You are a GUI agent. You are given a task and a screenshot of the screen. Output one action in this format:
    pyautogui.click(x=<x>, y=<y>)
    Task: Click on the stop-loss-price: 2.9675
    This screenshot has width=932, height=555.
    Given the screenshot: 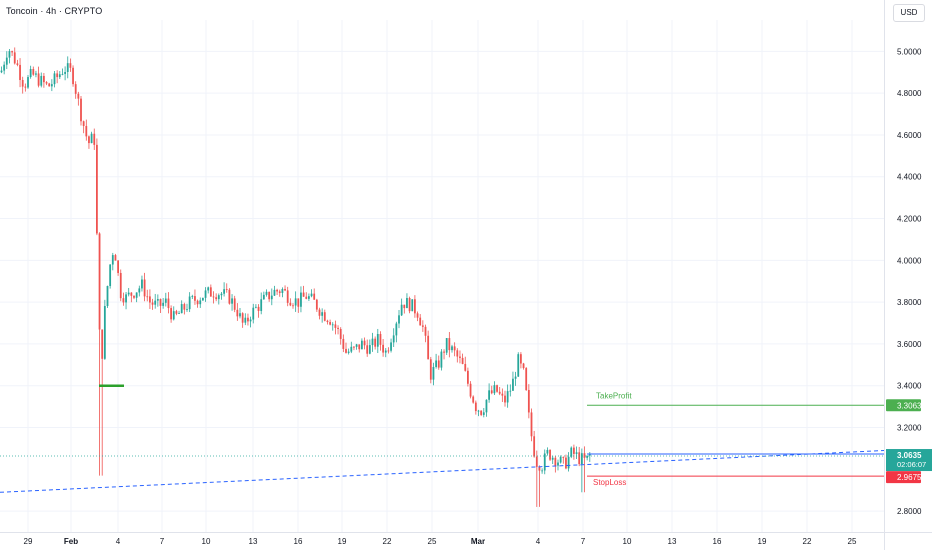 What is the action you would take?
    pyautogui.click(x=909, y=477)
    